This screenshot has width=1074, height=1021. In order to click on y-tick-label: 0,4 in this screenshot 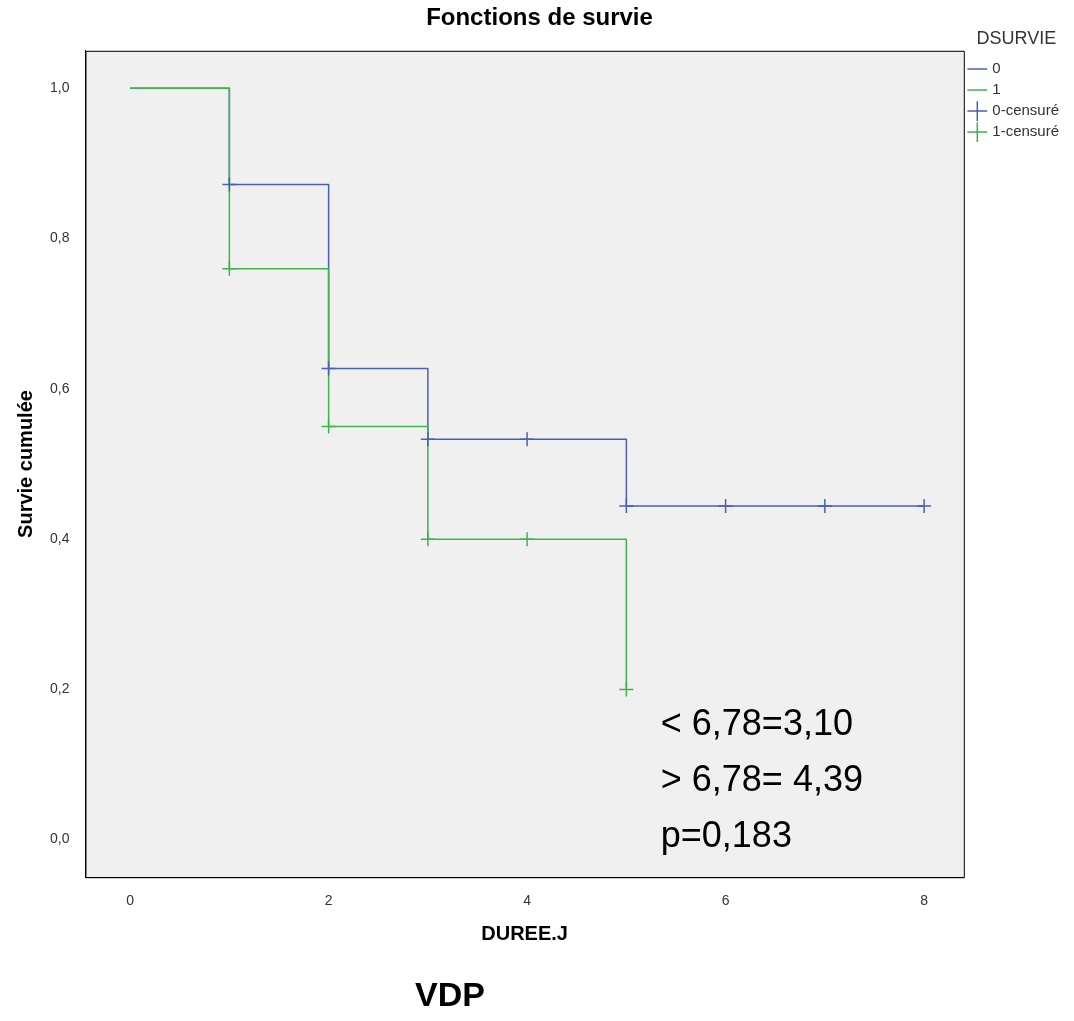, I will do `click(59, 537)`.